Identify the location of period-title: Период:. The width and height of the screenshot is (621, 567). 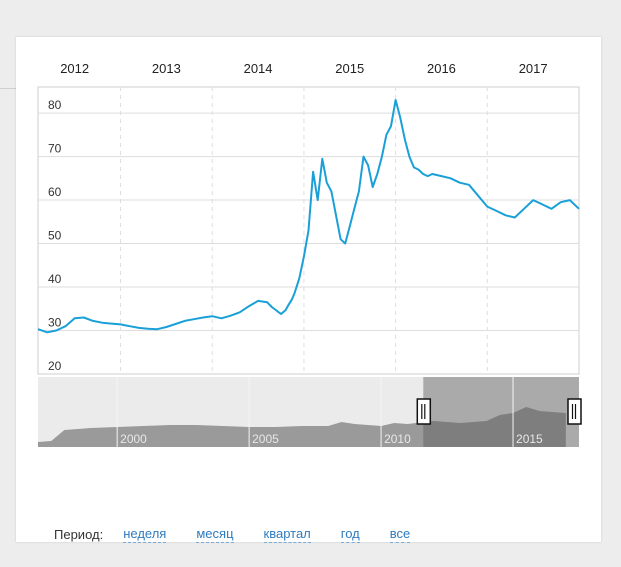
(79, 534).